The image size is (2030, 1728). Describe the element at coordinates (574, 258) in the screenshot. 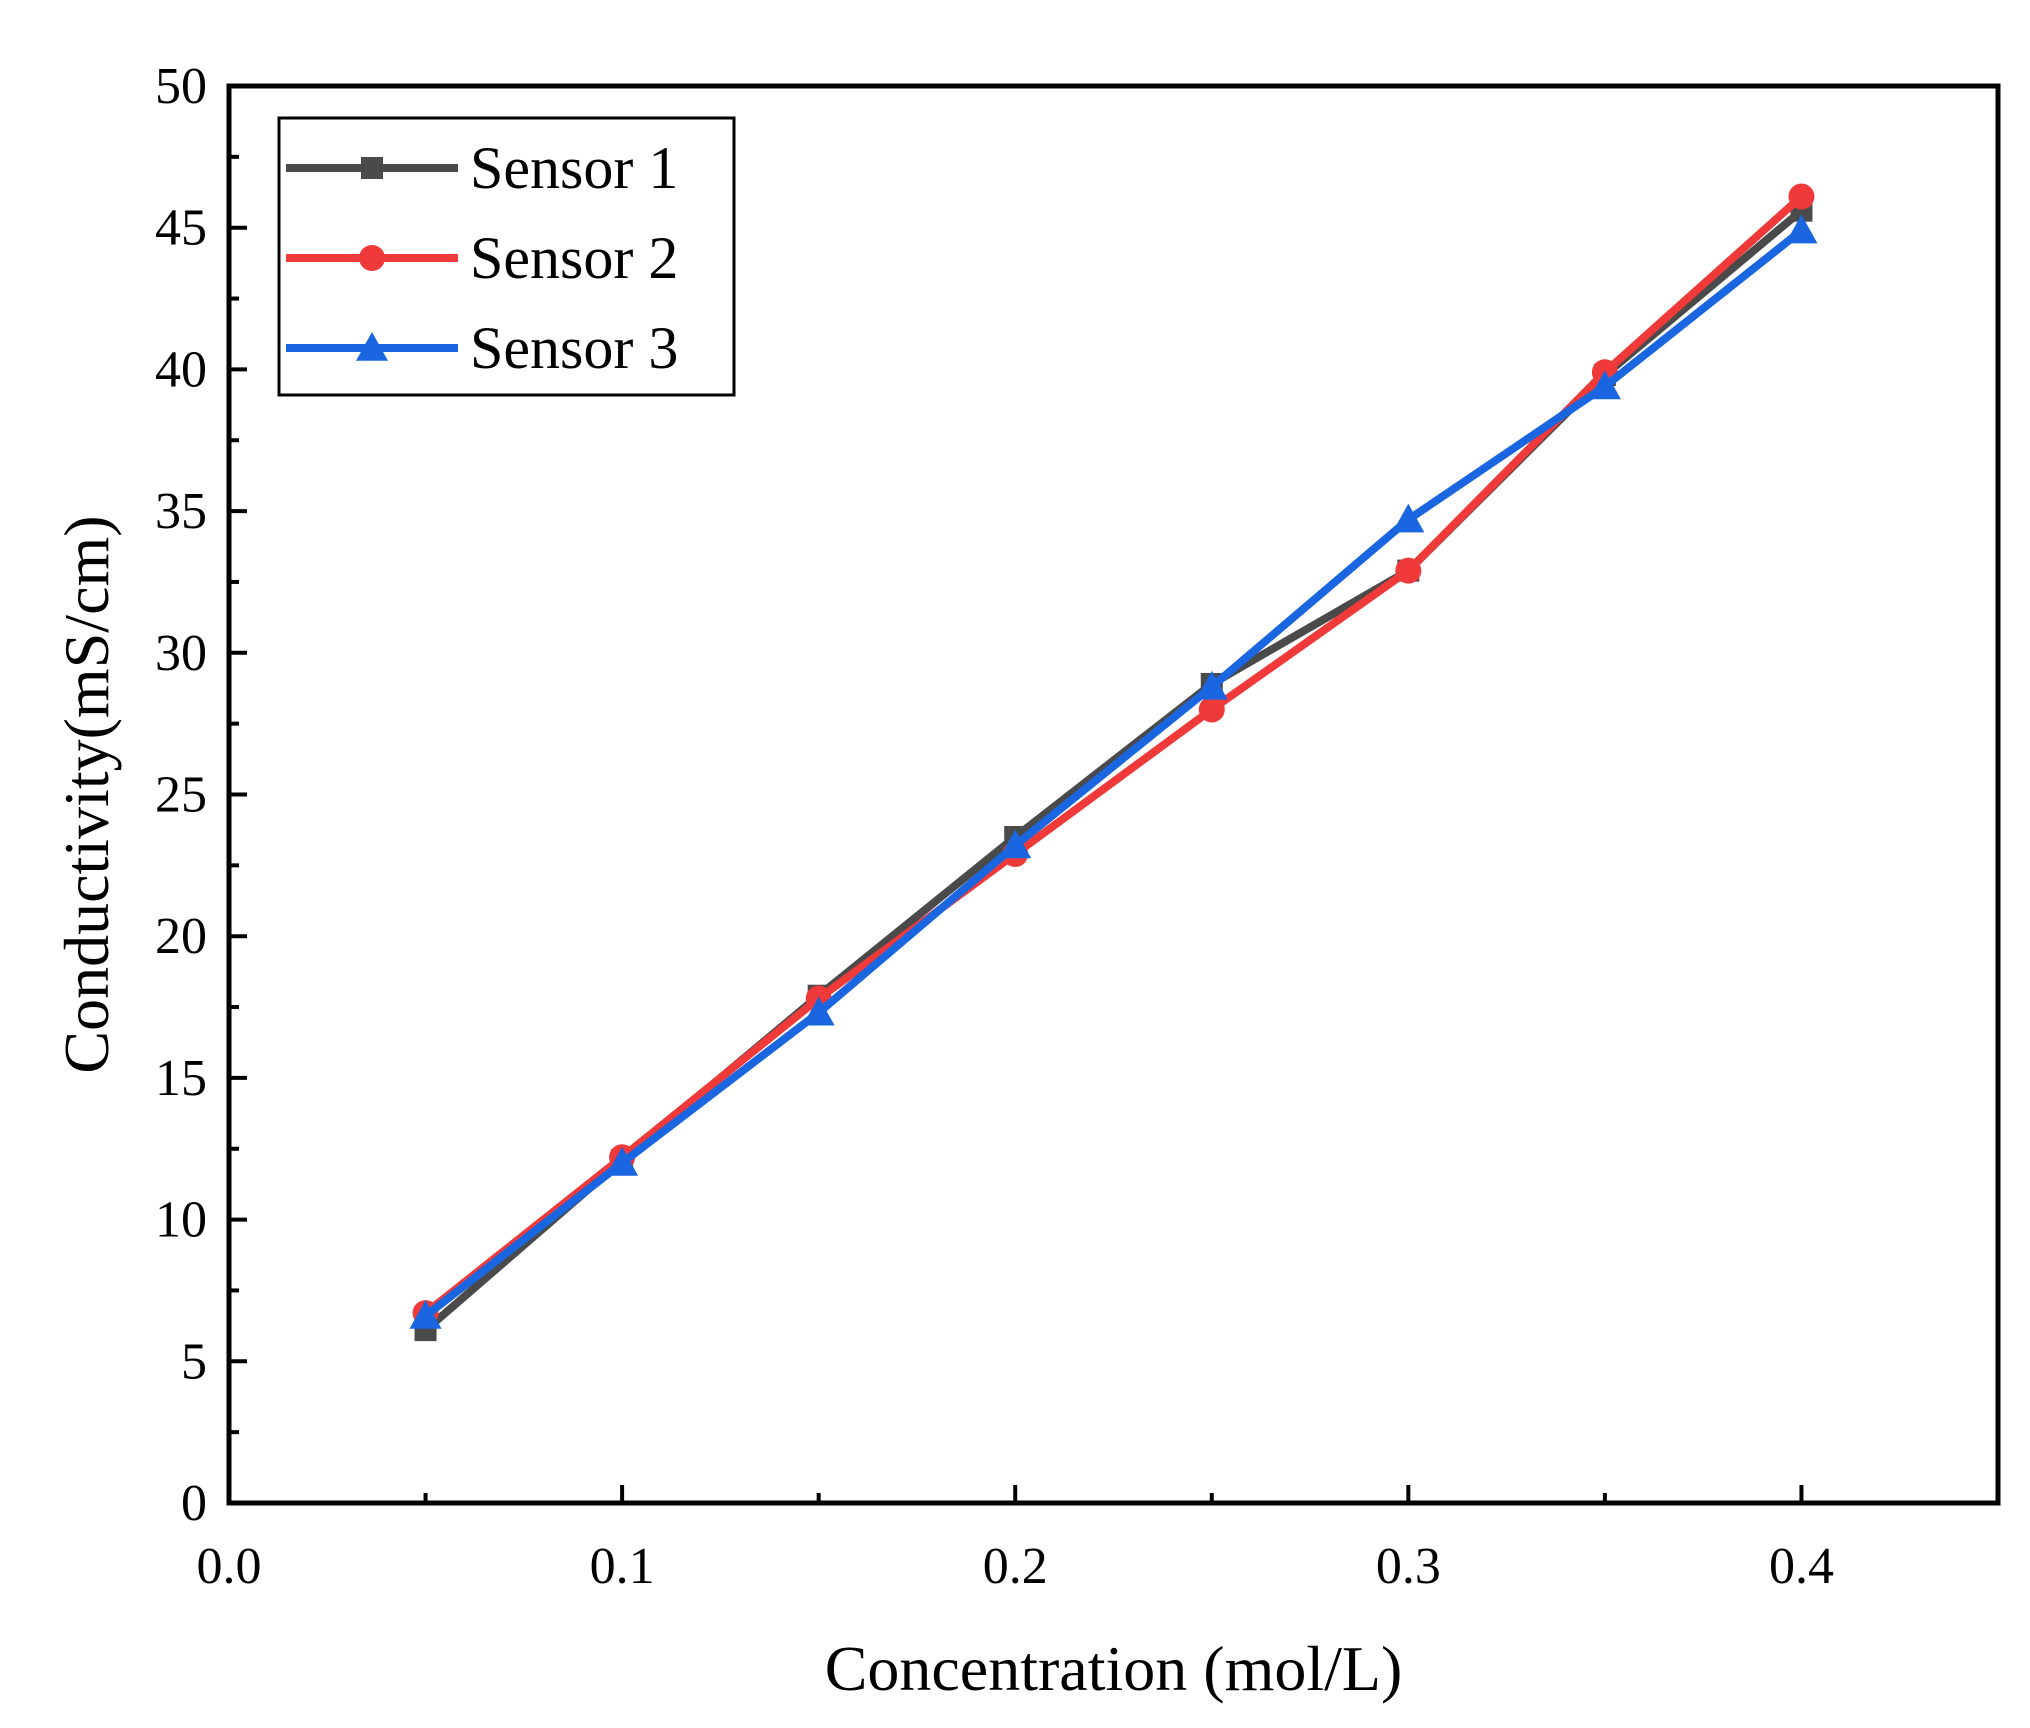

I see `legend-label-sensor-2: Sensor 2` at that location.